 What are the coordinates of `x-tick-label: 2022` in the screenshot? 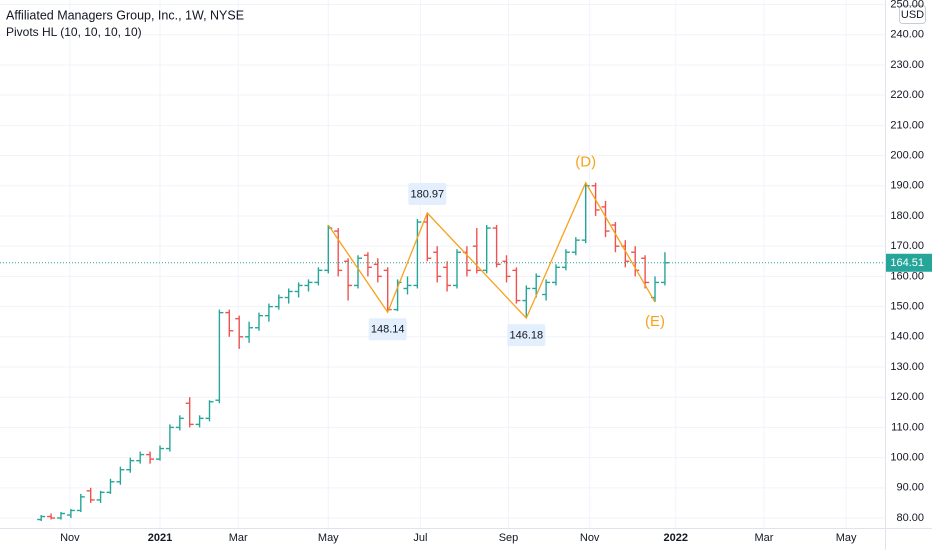 It's located at (676, 538).